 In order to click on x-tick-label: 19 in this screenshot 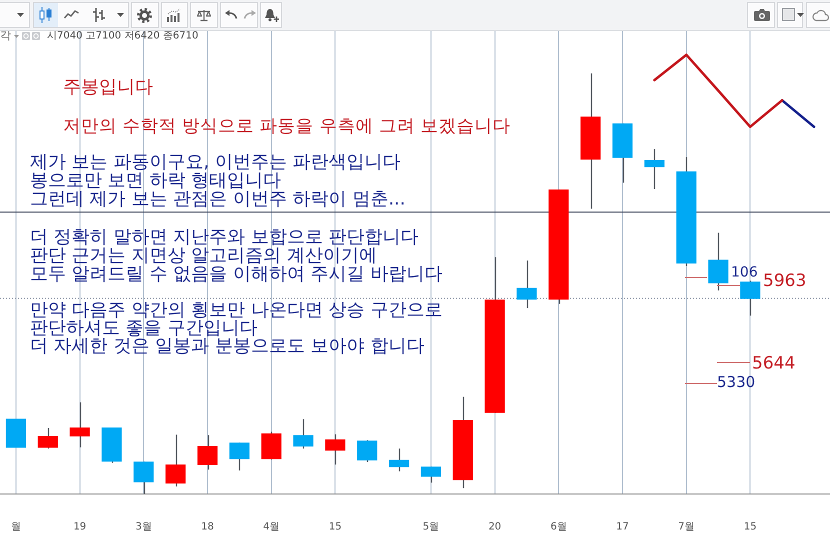, I will do `click(79, 527)`.